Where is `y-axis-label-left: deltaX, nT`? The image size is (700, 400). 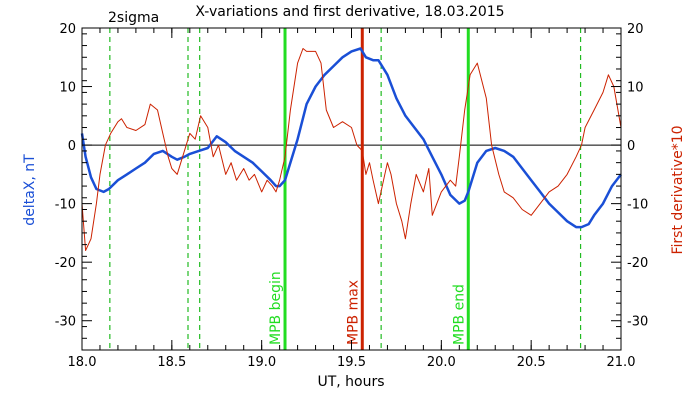
y-axis-label-left: deltaX, nT is located at coordinates (30, 190).